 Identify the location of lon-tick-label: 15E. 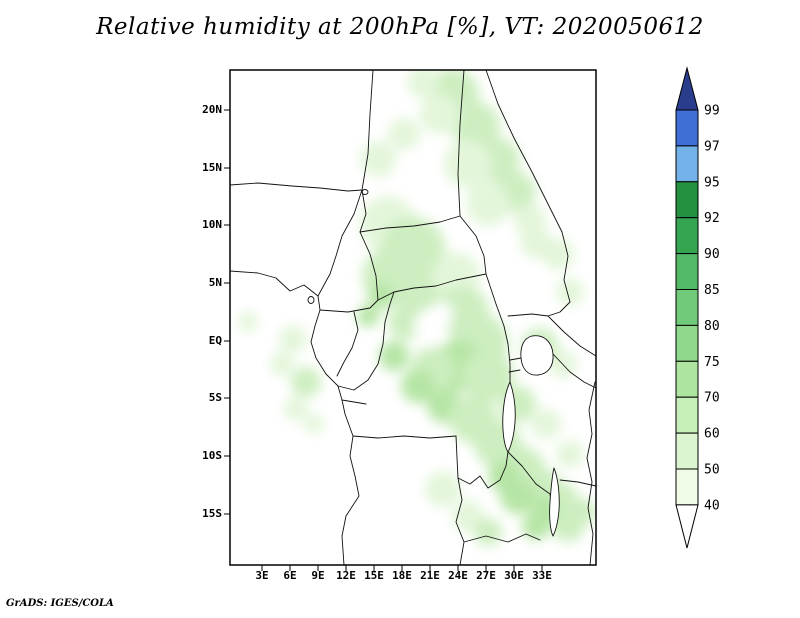
(374, 575).